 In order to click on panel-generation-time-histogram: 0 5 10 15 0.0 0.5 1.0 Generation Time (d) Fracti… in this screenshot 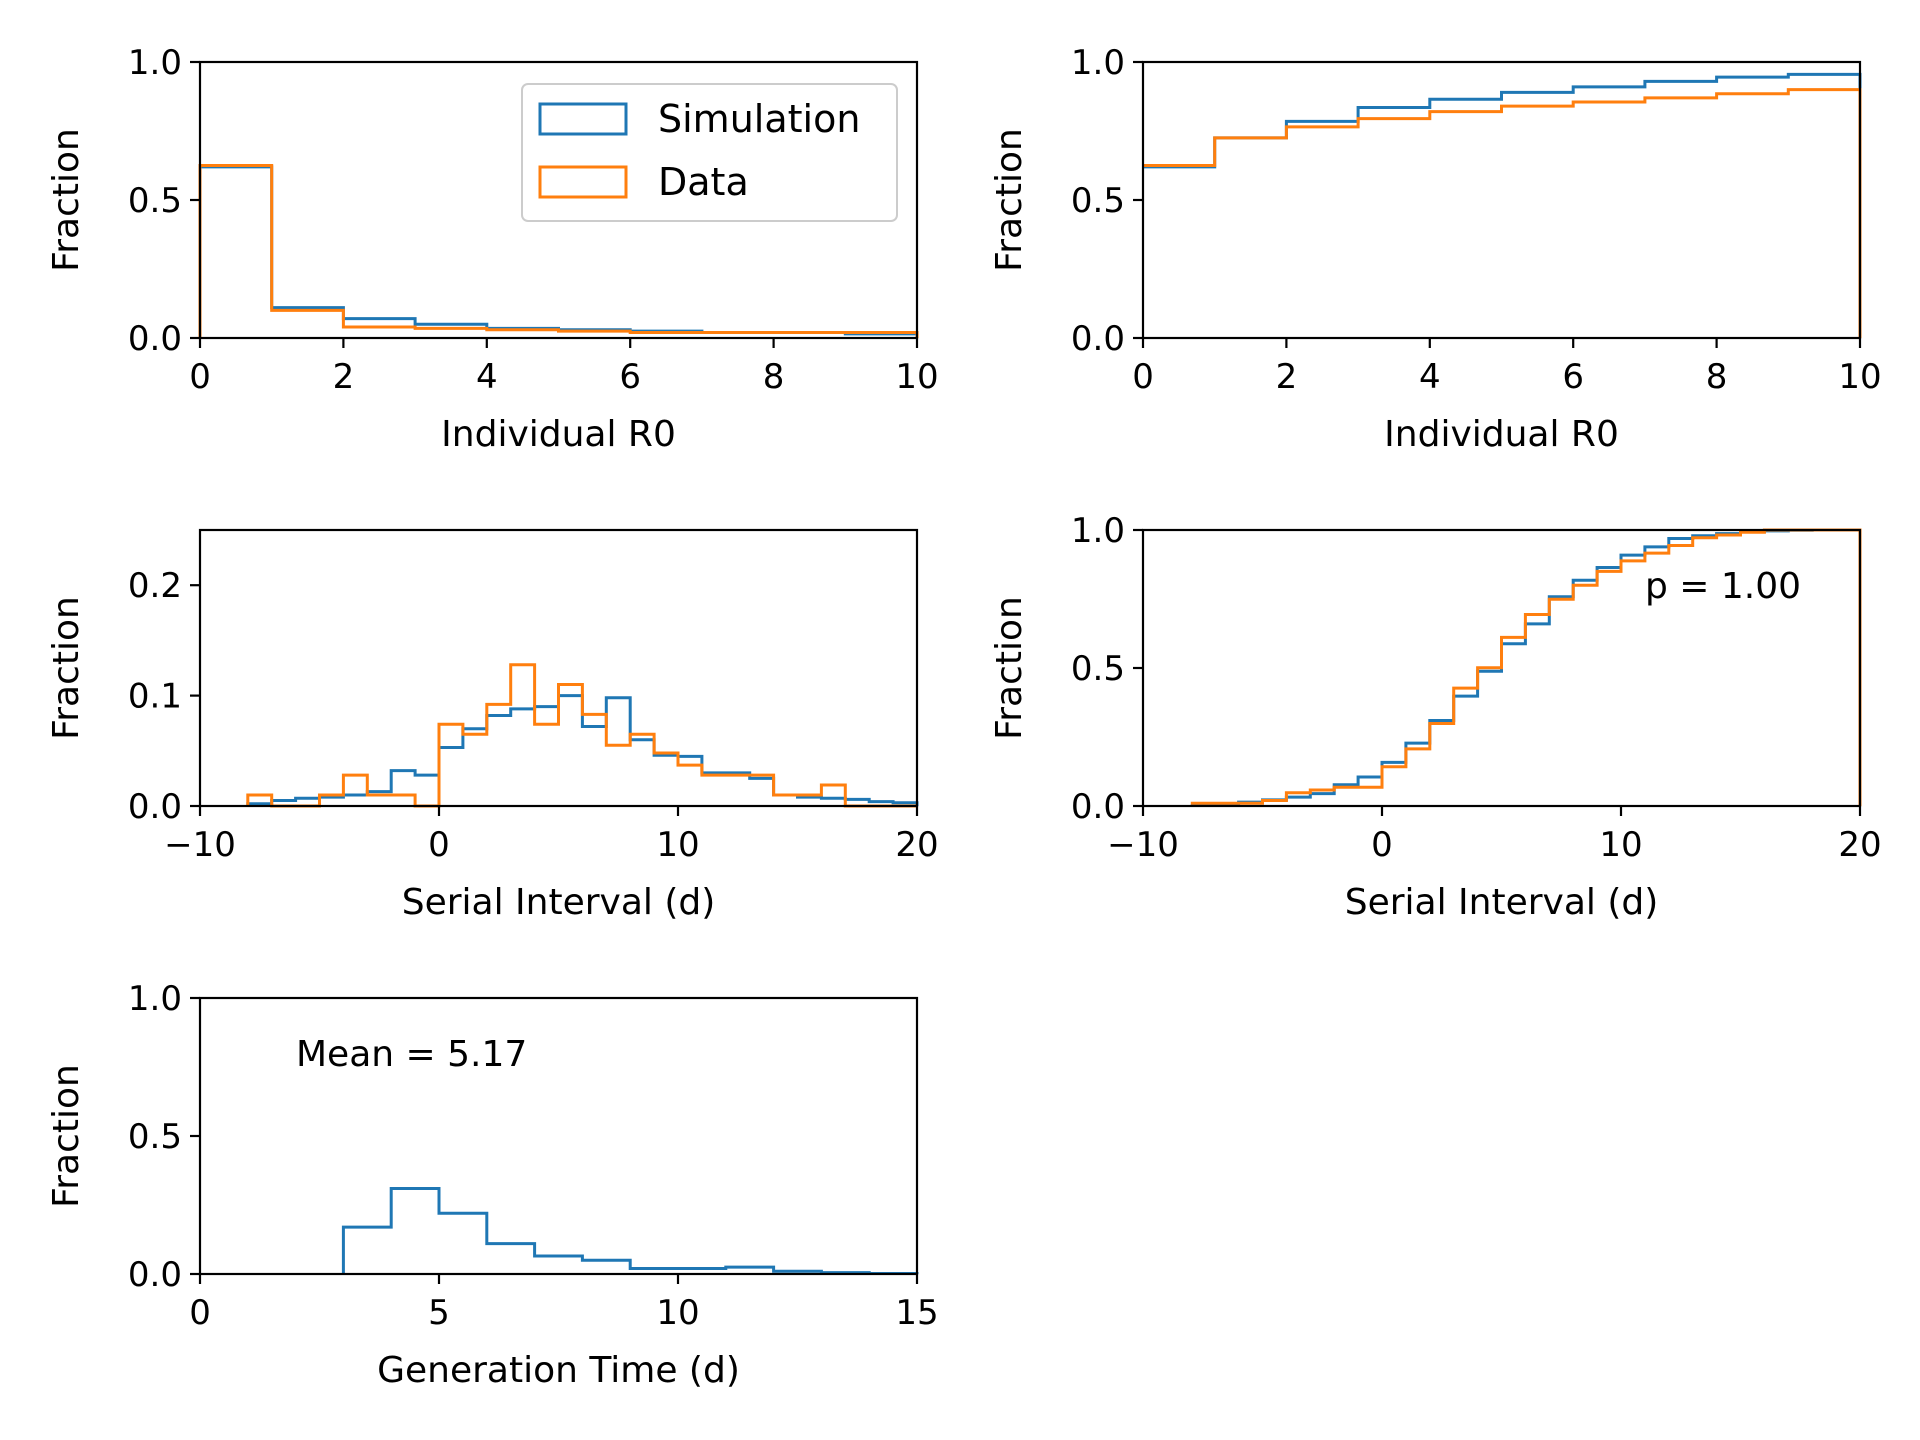, I will do `click(492, 1185)`.